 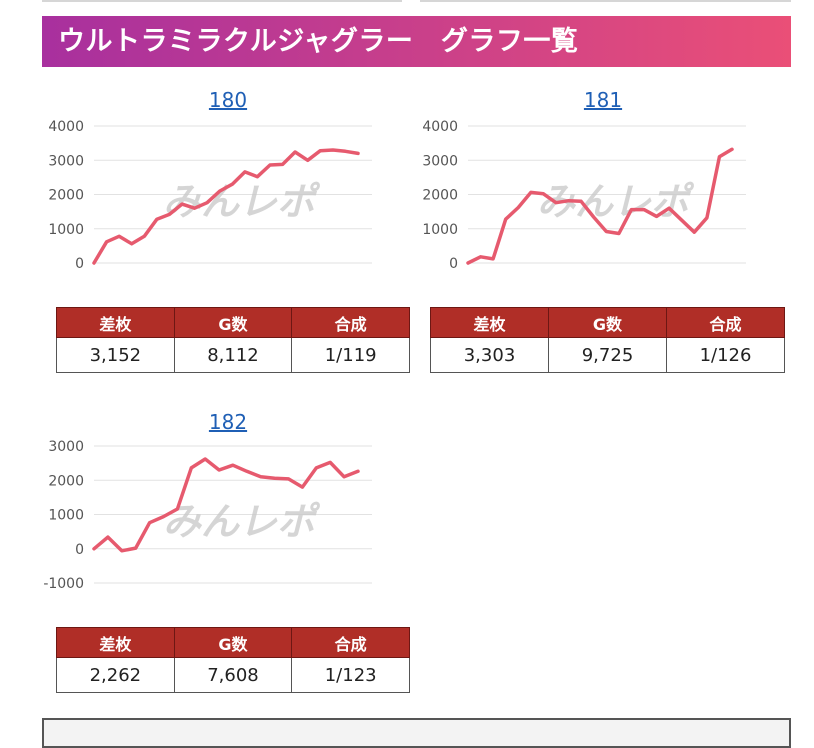 I want to click on machine-link-180: 180, so click(x=228, y=100).